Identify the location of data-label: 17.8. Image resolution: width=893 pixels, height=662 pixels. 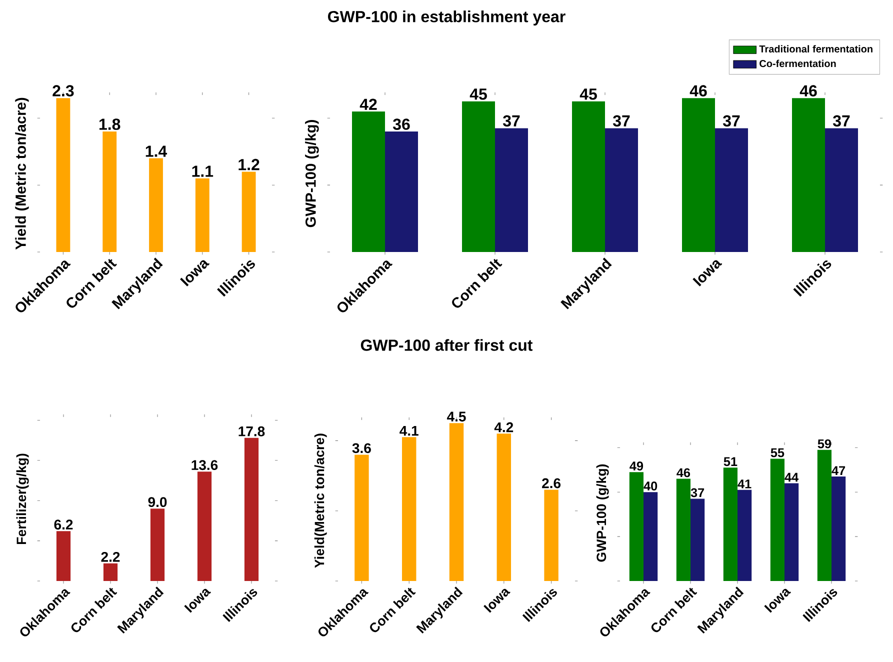
(251, 431).